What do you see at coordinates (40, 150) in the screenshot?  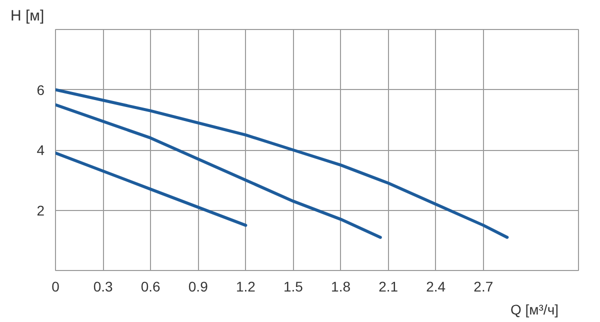 I see `y-tick-label: 4` at bounding box center [40, 150].